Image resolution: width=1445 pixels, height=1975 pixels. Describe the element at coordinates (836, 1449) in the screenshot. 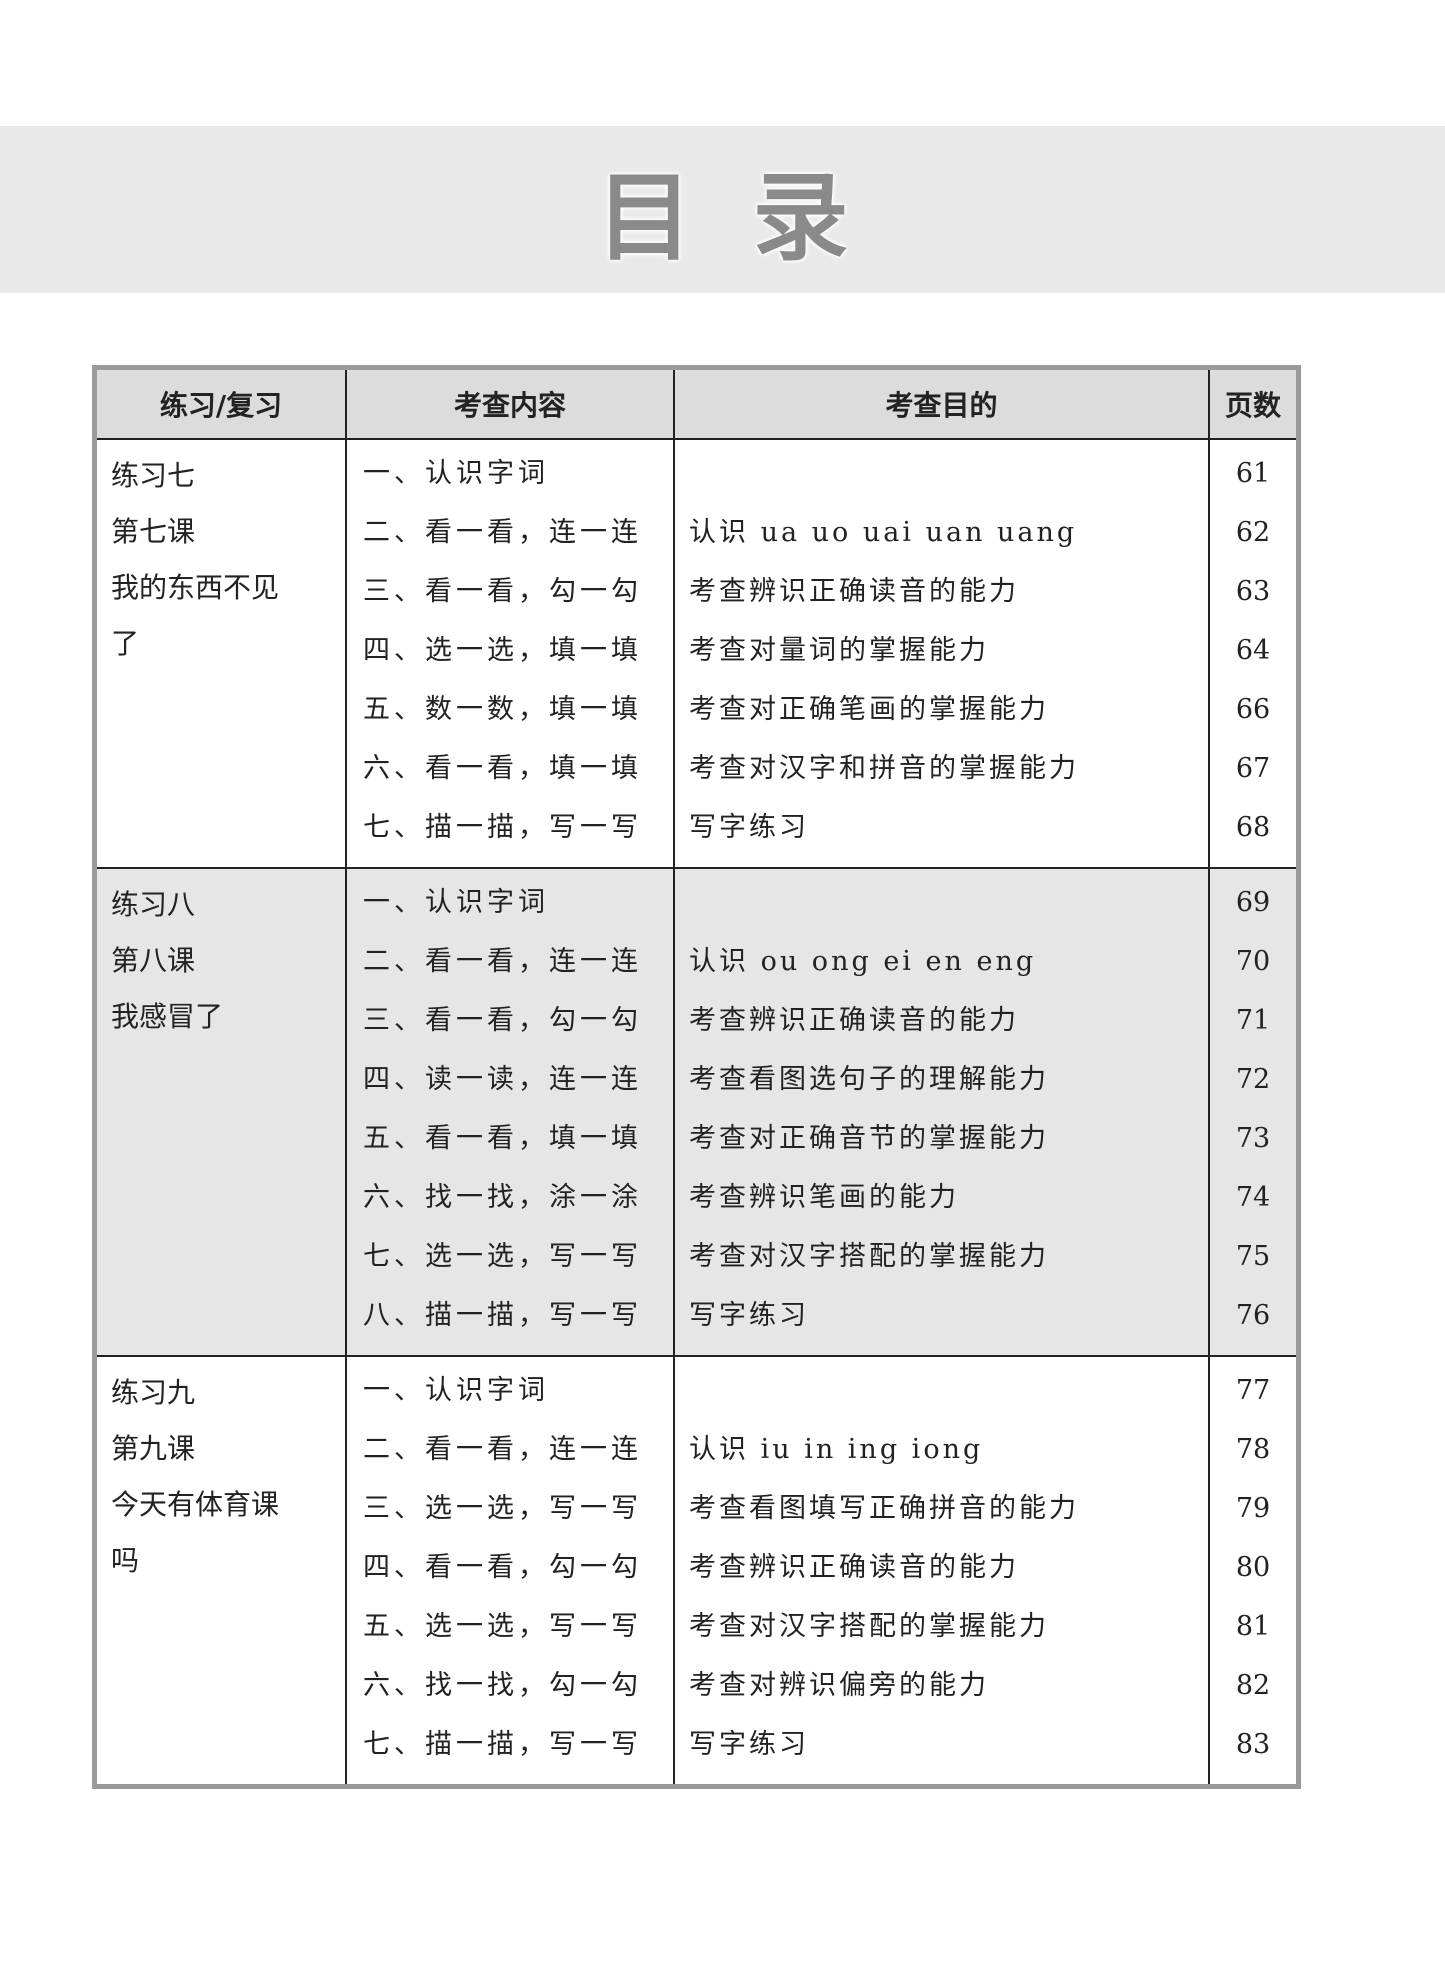

I see `purpose-text: 认识 iu in ing iong` at that location.